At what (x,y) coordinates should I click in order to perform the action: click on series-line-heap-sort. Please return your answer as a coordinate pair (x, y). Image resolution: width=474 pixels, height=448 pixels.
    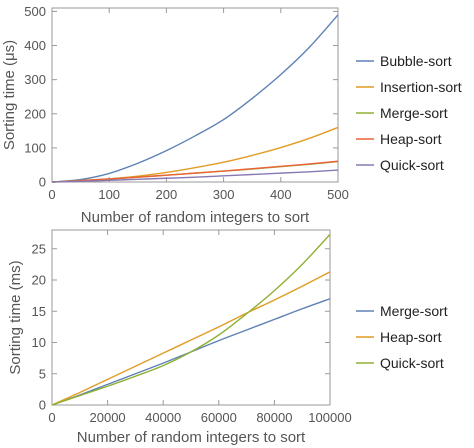
    Looking at the image, I should click on (195, 171).